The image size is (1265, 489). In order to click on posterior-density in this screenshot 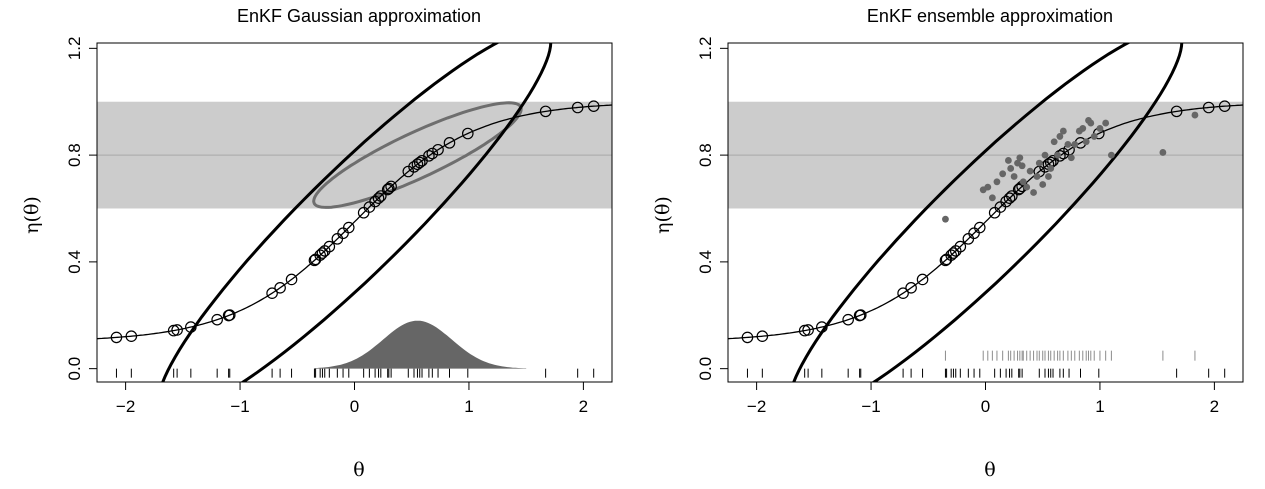, I will do `click(420, 344)`.